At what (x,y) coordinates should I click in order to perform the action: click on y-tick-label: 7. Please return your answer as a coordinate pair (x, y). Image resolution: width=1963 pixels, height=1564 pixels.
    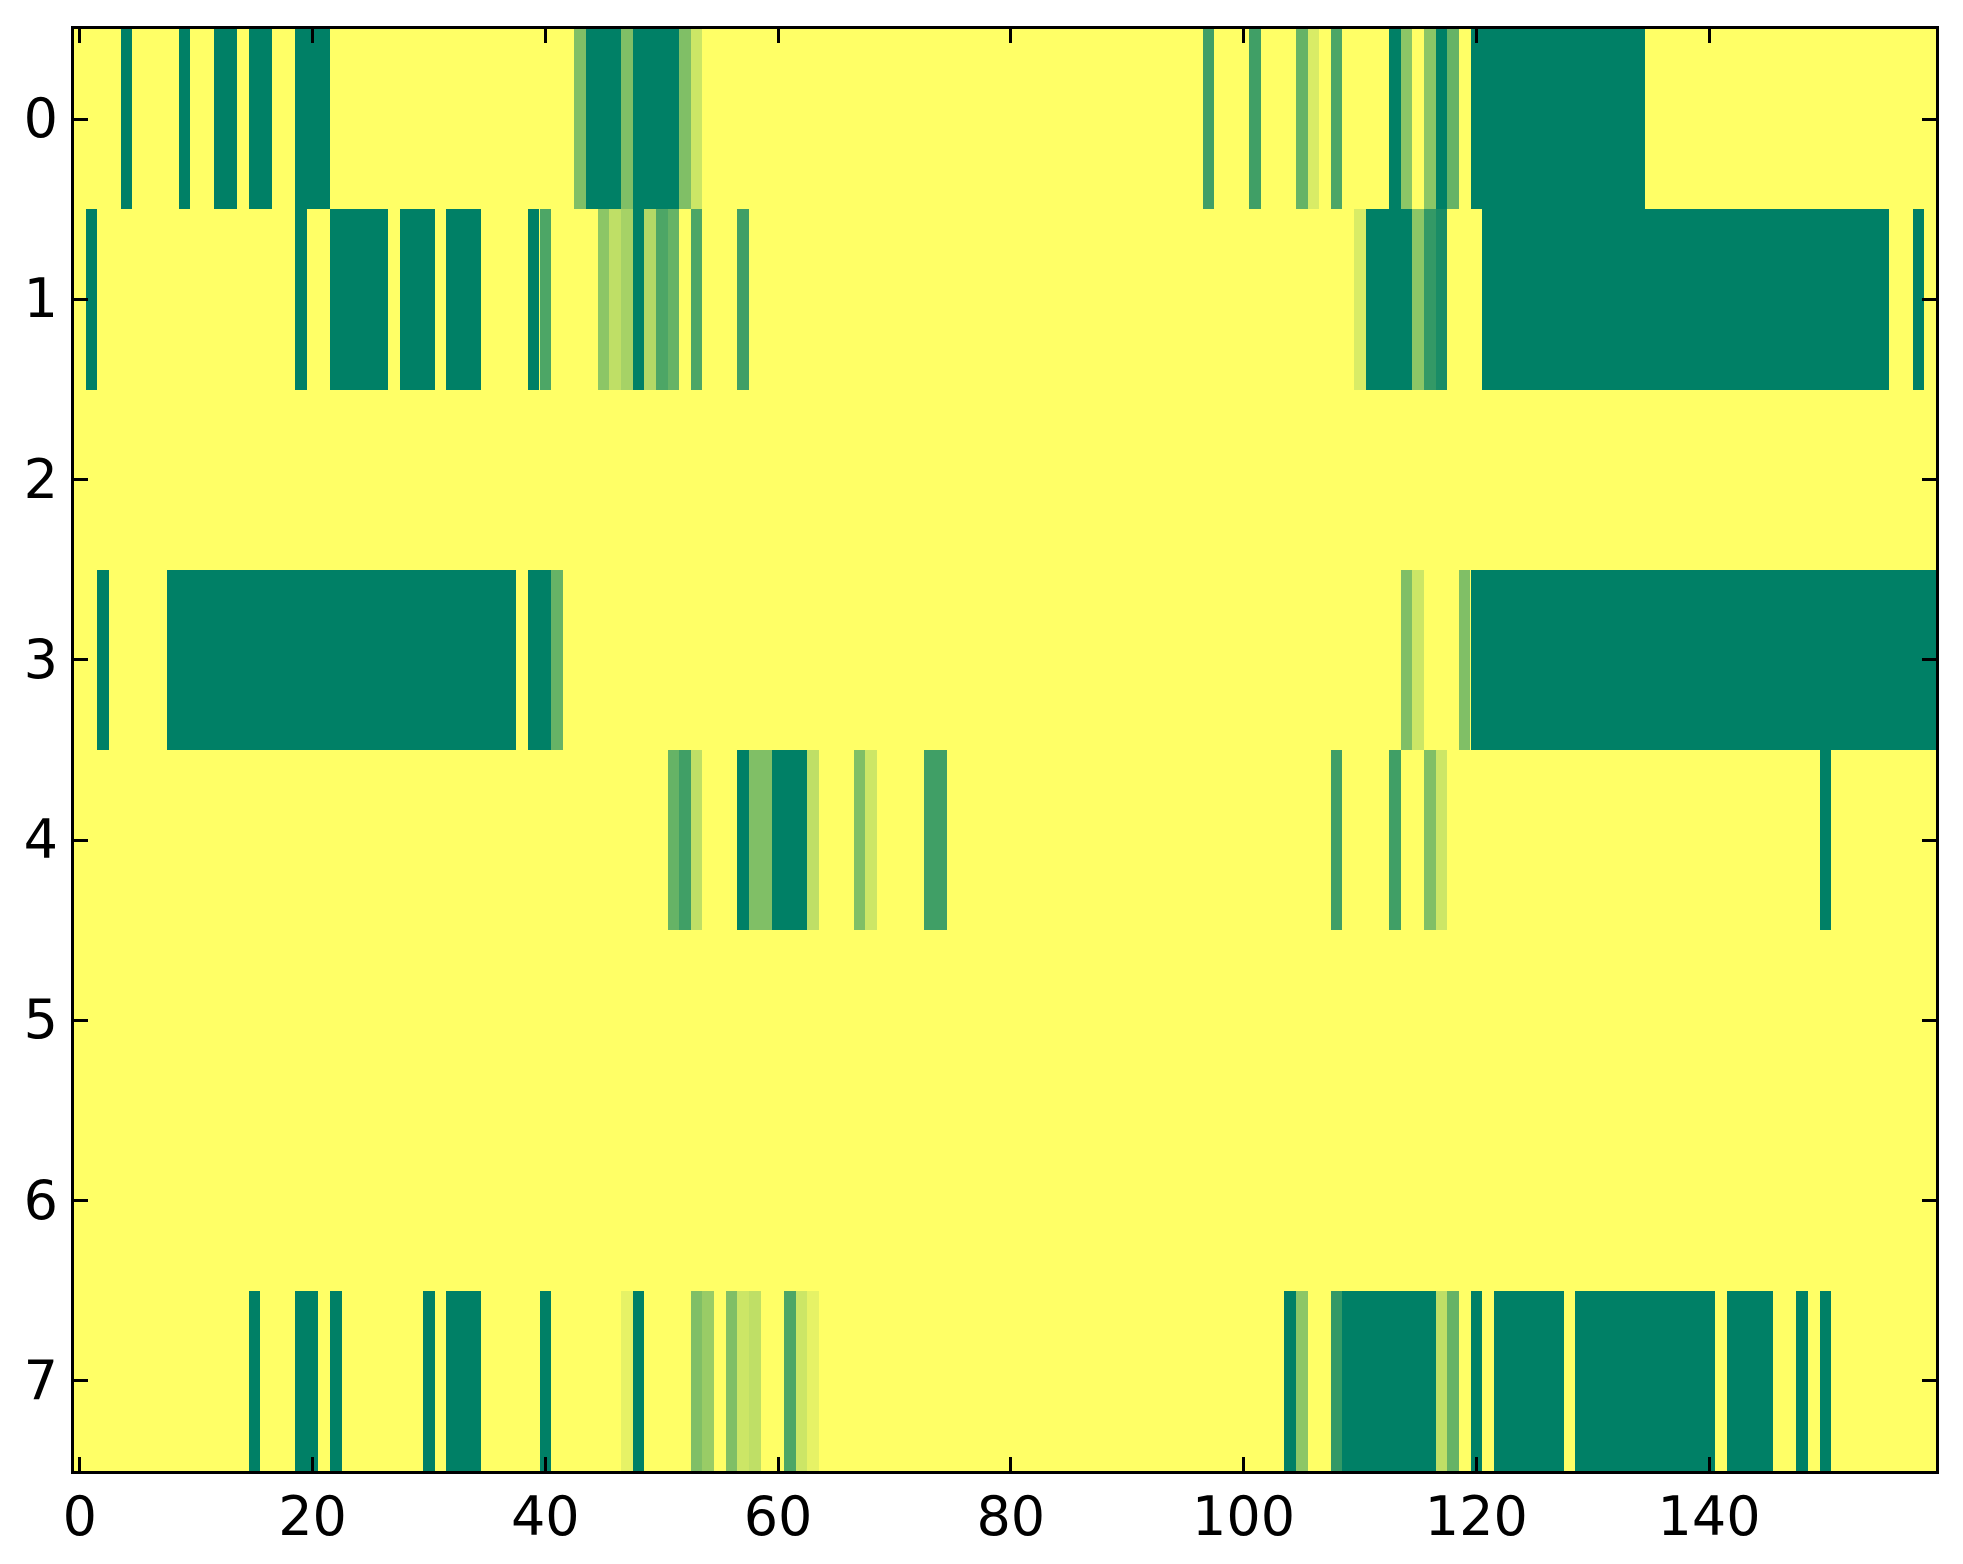
    Looking at the image, I should click on (40, 1380).